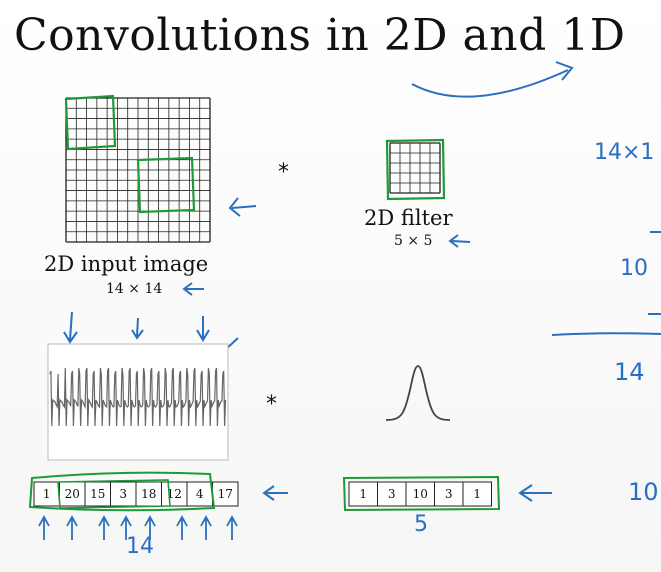 This screenshot has width=661, height=572. What do you see at coordinates (629, 372) in the screenshot?
I see `right-note-low: 14` at bounding box center [629, 372].